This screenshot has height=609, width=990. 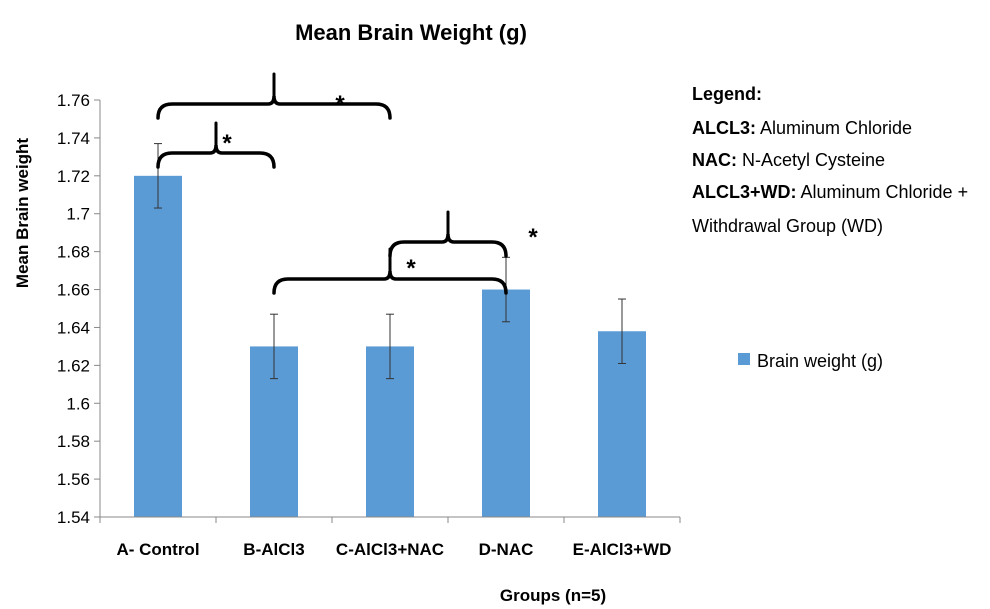 I want to click on note-term: ALCL3:, so click(x=724, y=128).